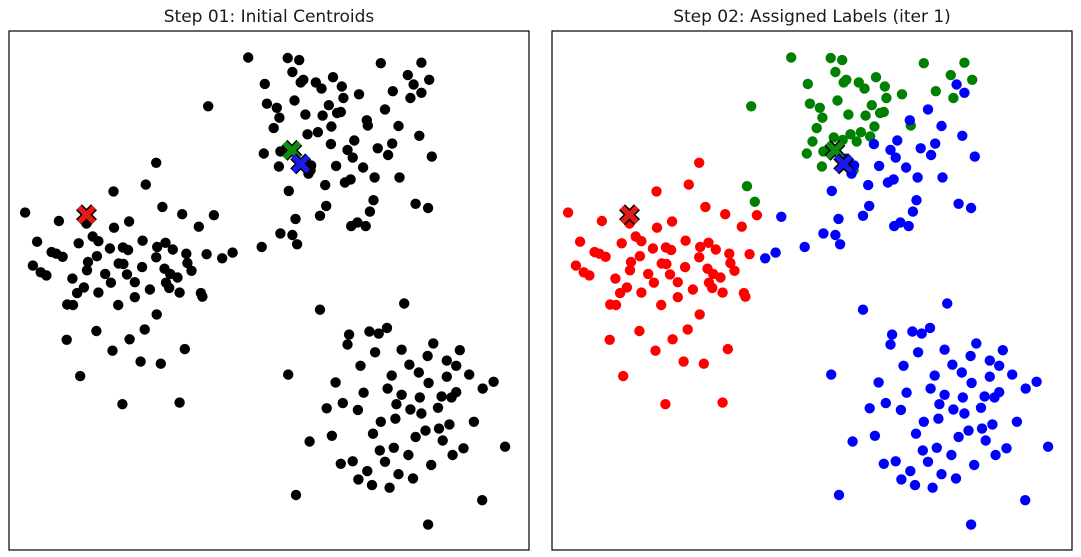 The image size is (1081, 557). What do you see at coordinates (193, 182) in the screenshot?
I see `centroid-markers` at bounding box center [193, 182].